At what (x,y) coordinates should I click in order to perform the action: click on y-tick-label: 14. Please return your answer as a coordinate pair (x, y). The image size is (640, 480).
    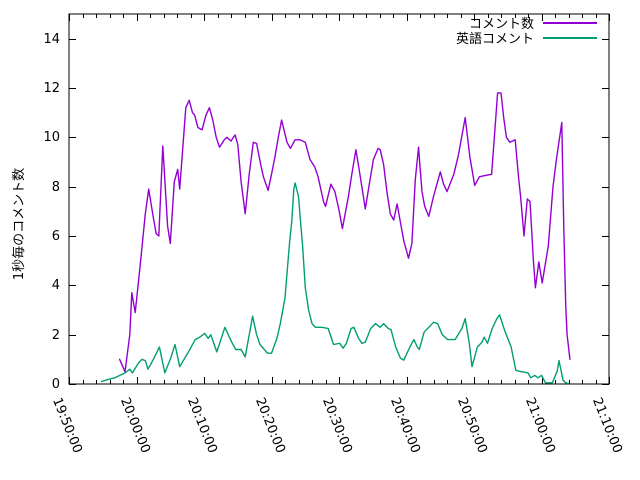
    Looking at the image, I should click on (51, 39).